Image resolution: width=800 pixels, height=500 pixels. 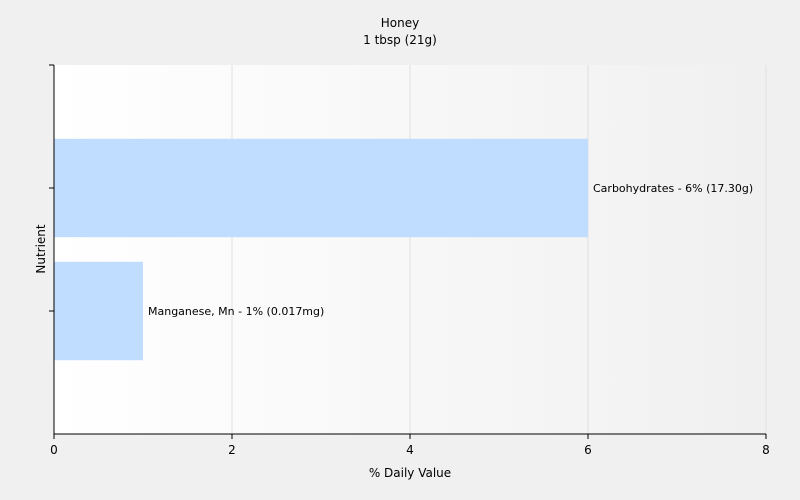 What do you see at coordinates (41, 249) in the screenshot?
I see `y-axis-label: Nutrient` at bounding box center [41, 249].